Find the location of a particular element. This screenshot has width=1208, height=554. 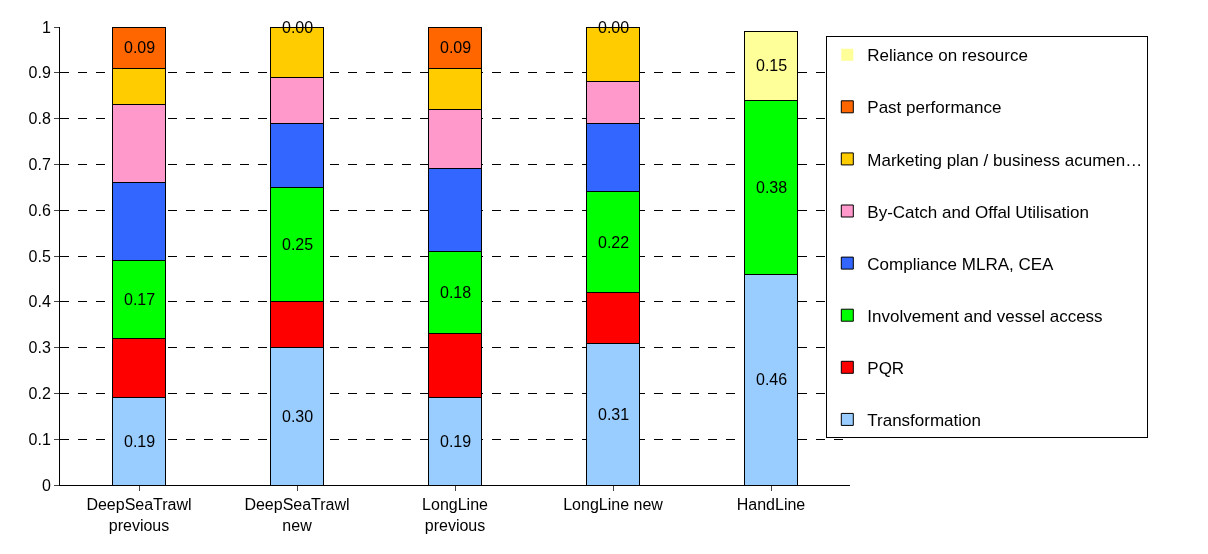

x-tick-label: LongLine previous is located at coordinates (455, 515).